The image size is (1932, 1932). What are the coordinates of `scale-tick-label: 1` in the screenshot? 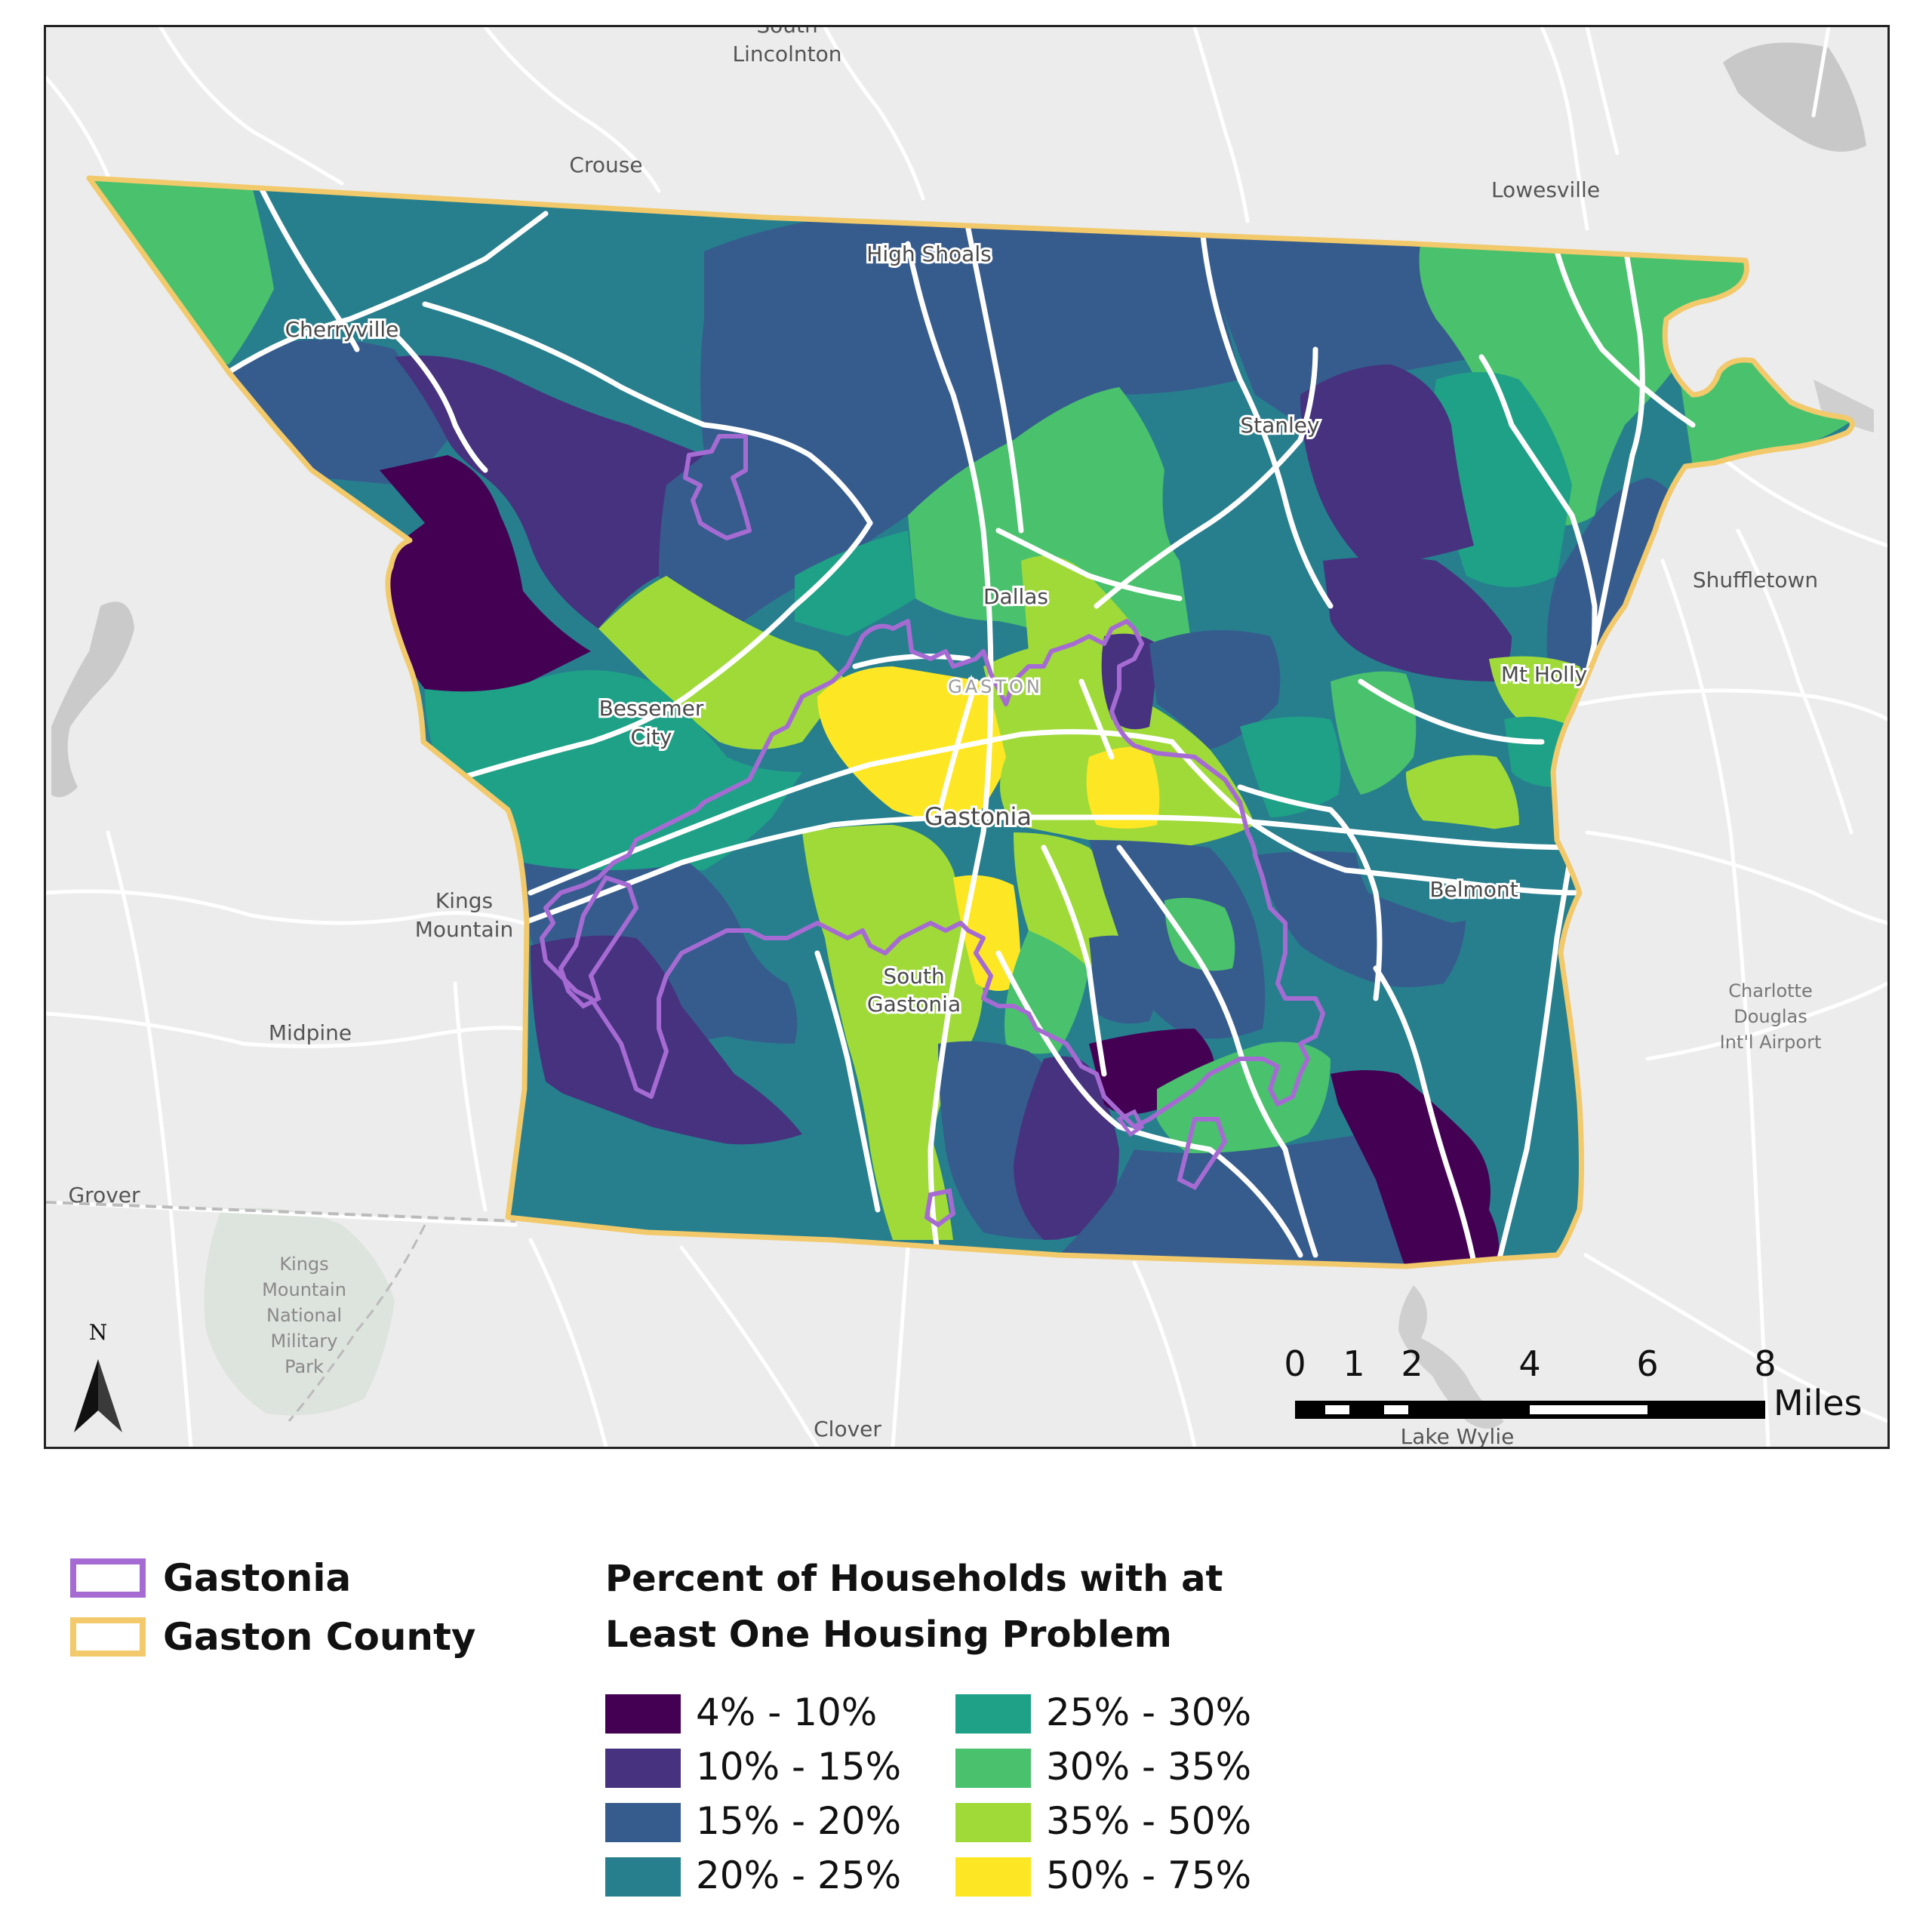 It's located at (1353, 1363).